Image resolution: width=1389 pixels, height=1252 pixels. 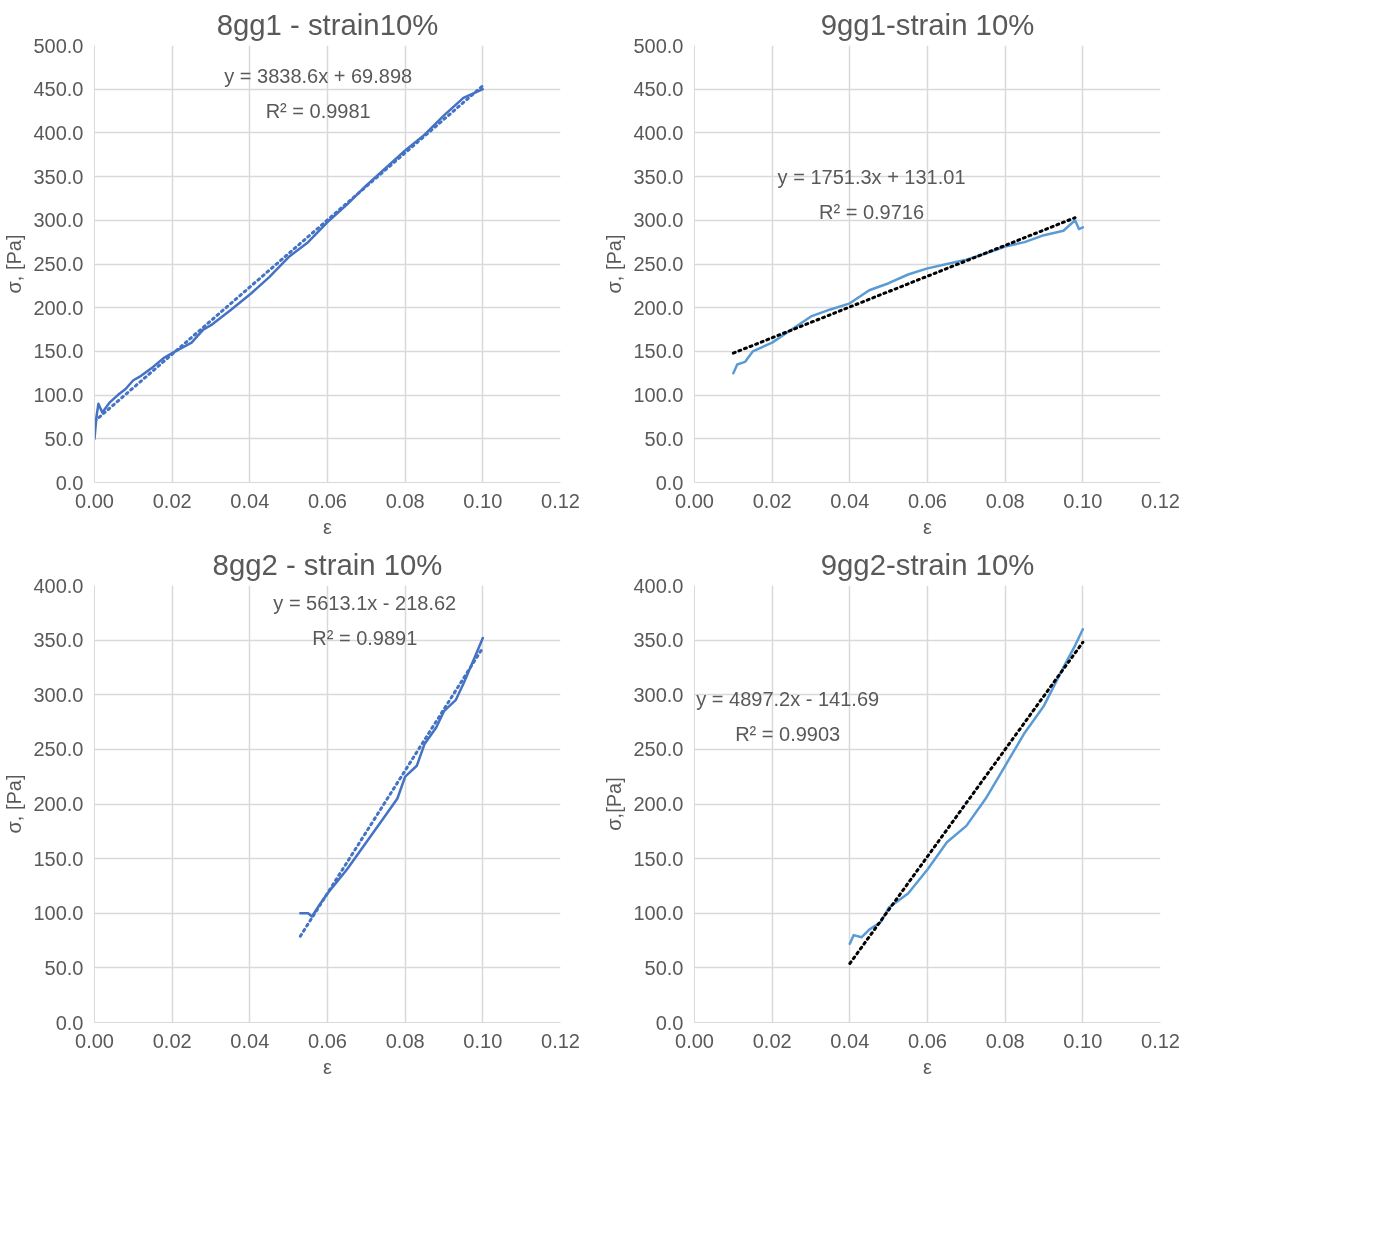 What do you see at coordinates (318, 111) in the screenshot?
I see `annotation: R² = 0.9981` at bounding box center [318, 111].